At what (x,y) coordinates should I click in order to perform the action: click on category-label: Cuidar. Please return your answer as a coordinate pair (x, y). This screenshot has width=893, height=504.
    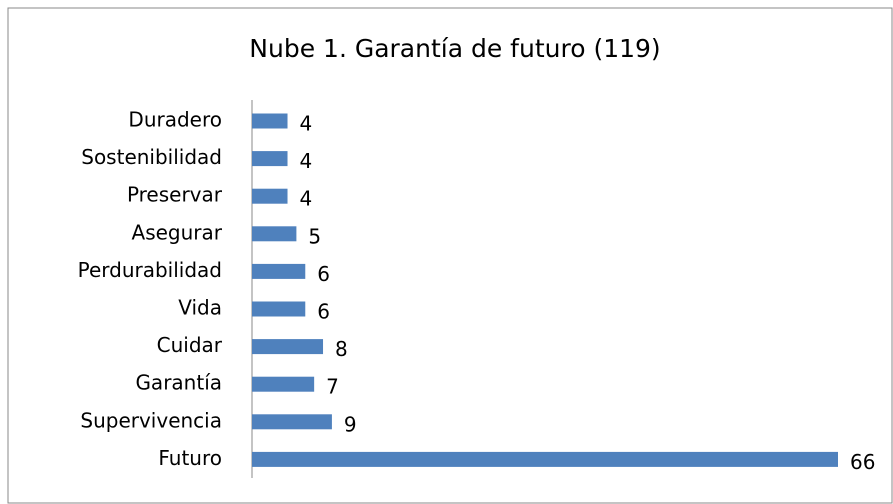
    Looking at the image, I should click on (190, 345).